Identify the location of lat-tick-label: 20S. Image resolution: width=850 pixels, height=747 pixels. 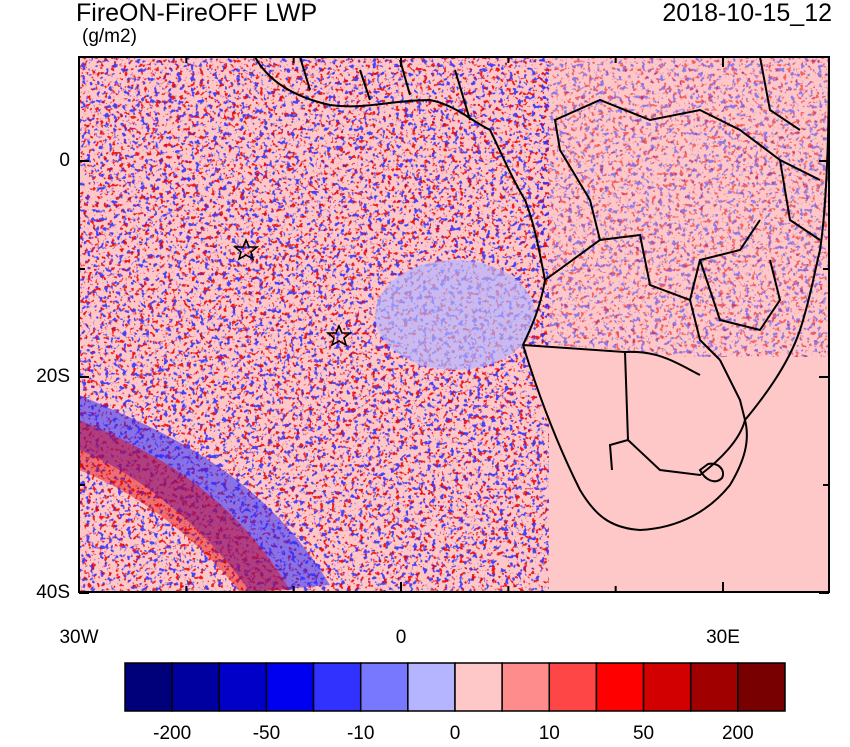
(53, 376).